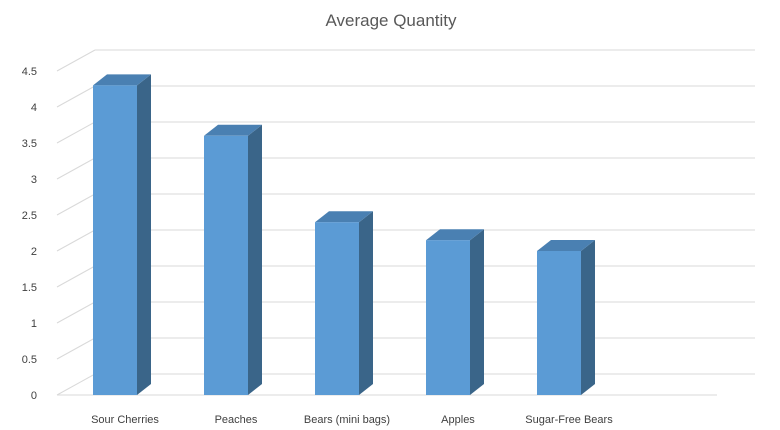 This screenshot has width=780, height=430. What do you see at coordinates (29, 234) in the screenshot?
I see `y-axis-ticks: 0 0.5 1 1.5 2 2.5 3 3.5 4 4.5` at bounding box center [29, 234].